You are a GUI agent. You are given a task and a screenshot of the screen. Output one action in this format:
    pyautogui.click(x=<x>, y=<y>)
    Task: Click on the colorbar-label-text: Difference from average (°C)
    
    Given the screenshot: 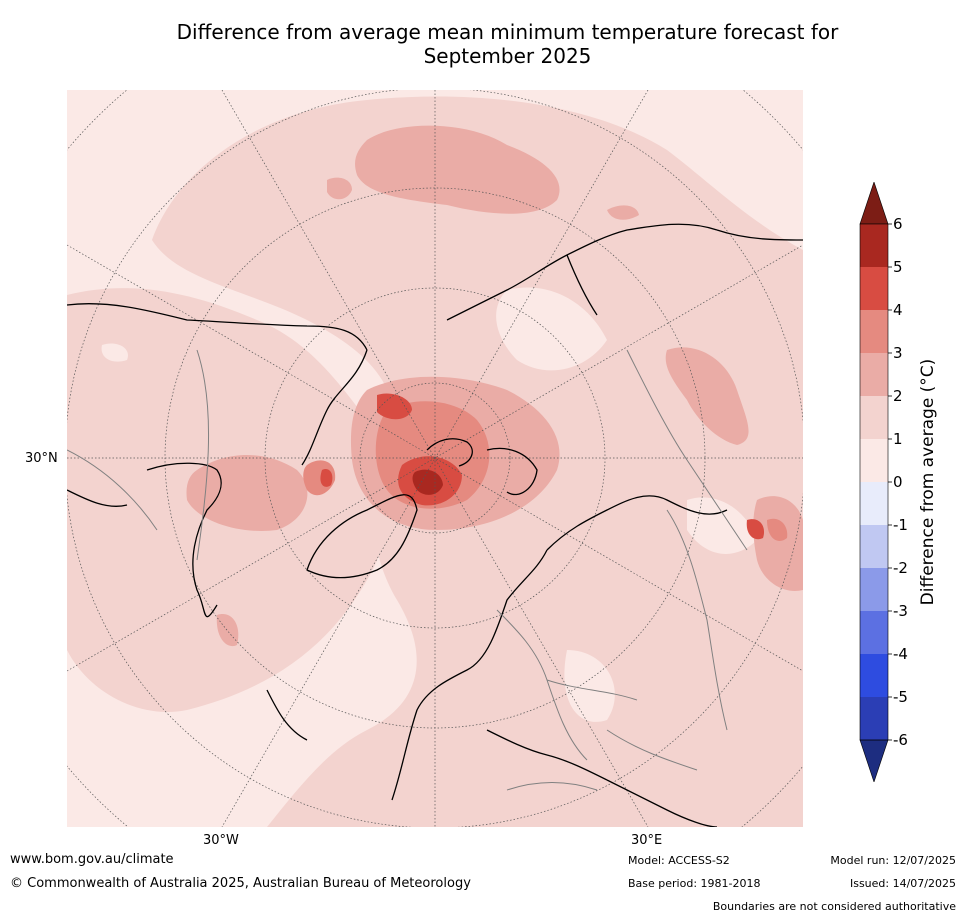 What is the action you would take?
    pyautogui.click(x=928, y=482)
    